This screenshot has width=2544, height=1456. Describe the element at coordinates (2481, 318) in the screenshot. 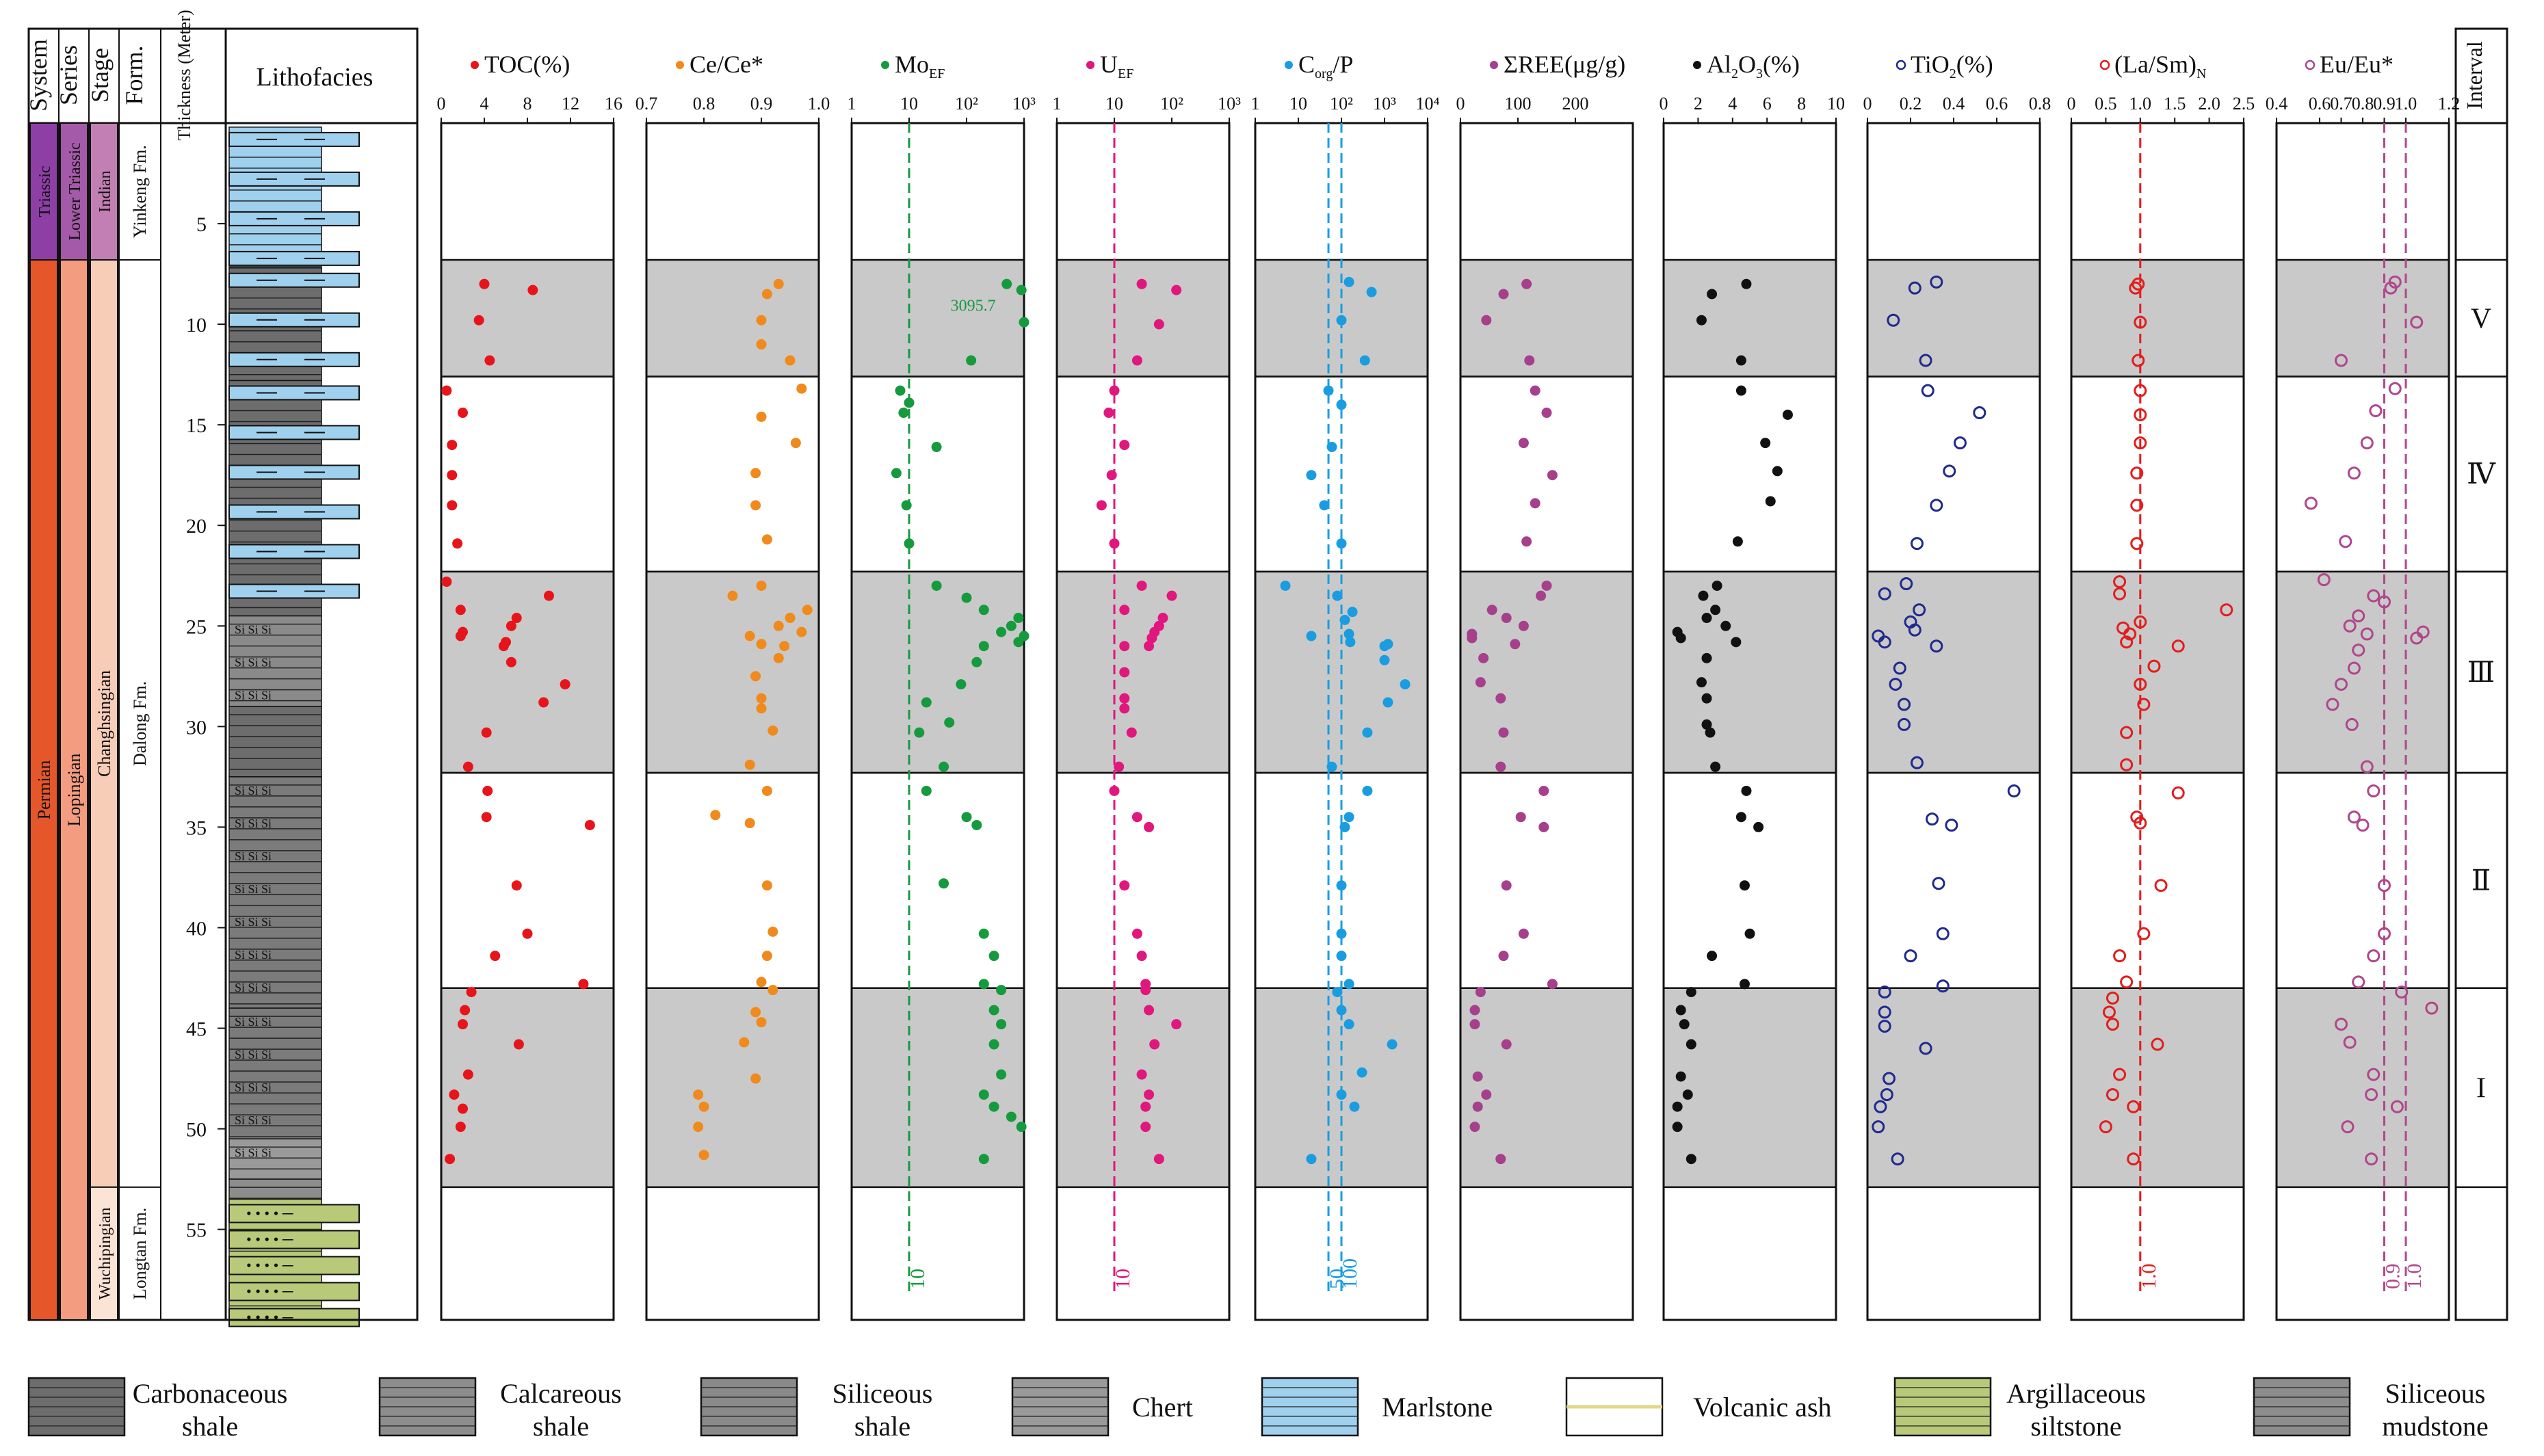

I see `interval-label-0: V` at that location.